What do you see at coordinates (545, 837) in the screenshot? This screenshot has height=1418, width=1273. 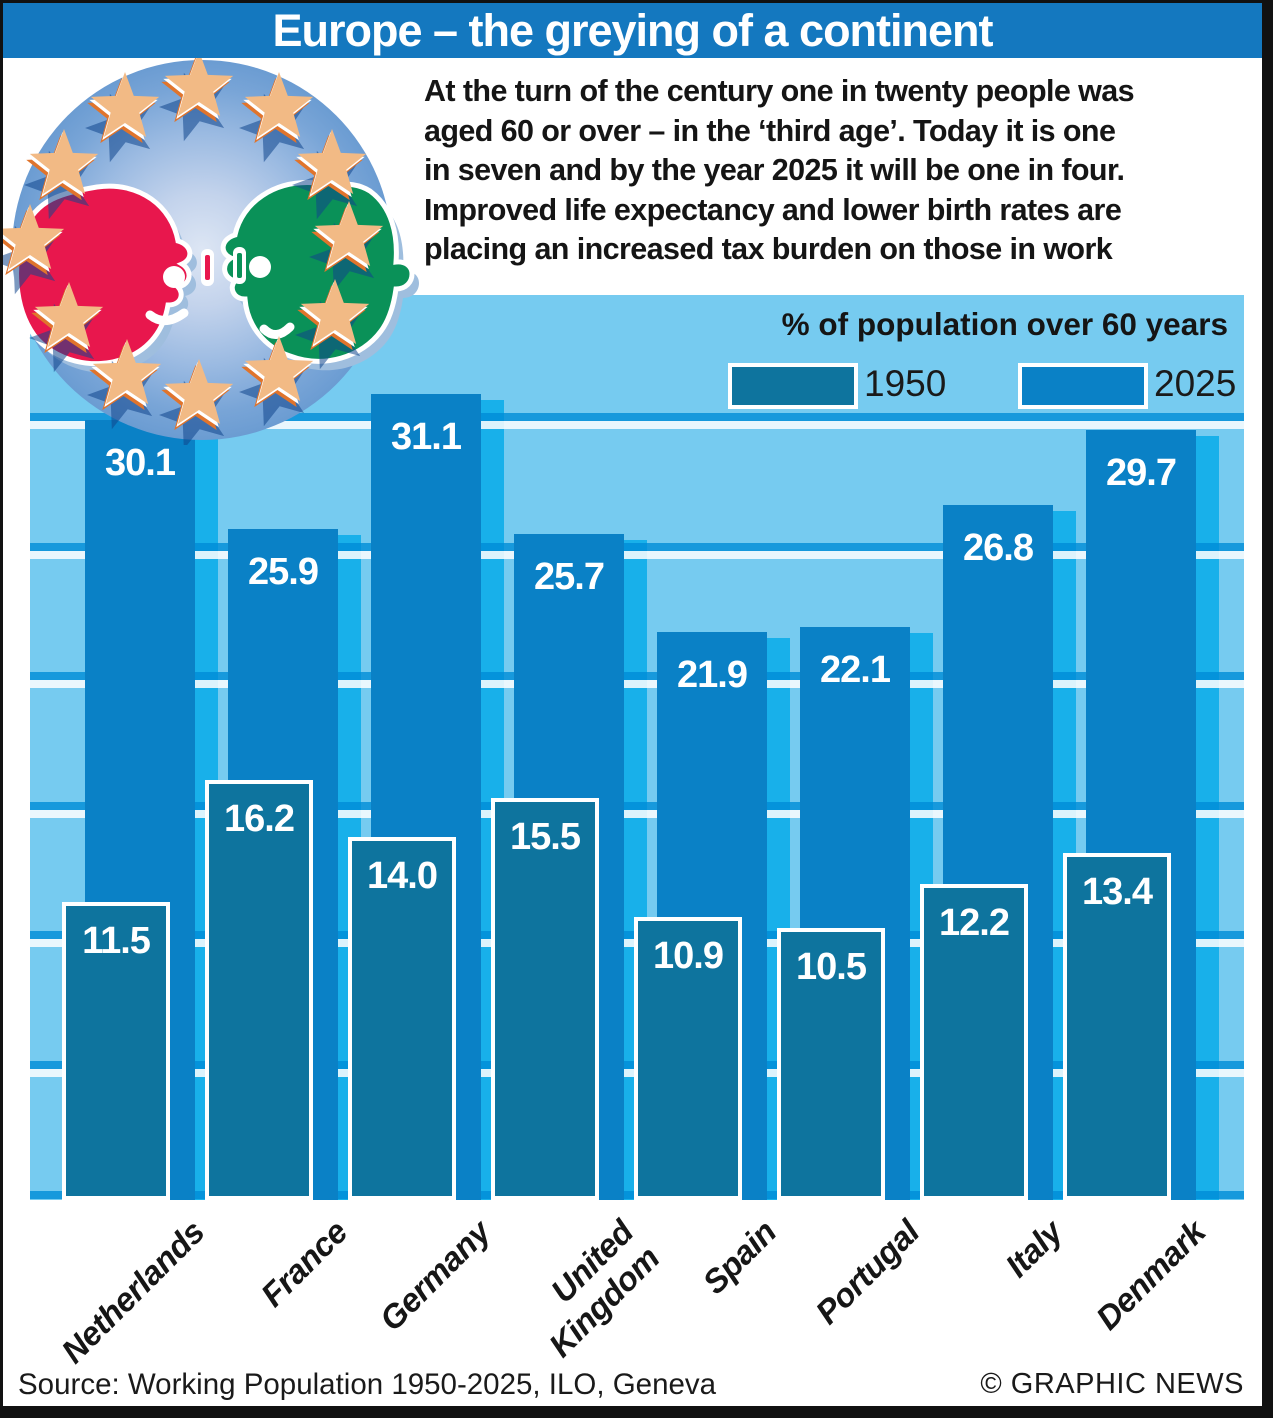 I see `value-label-1950-united-kingdom: 15.5` at bounding box center [545, 837].